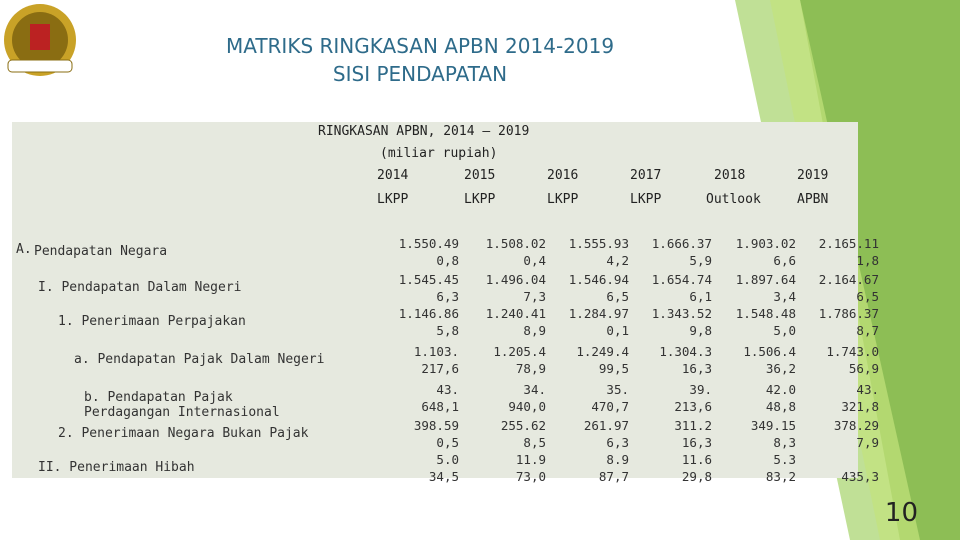 This screenshot has width=960, height=540. Describe the element at coordinates (681, 243) in the screenshot. I see `value: 1.666.37` at that location.